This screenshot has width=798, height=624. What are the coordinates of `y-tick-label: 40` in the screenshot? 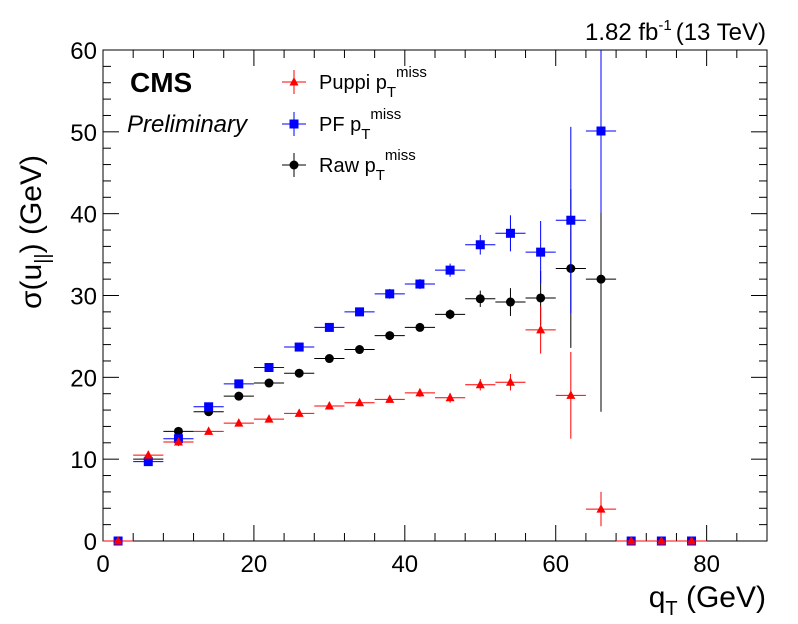 It's located at (83, 215).